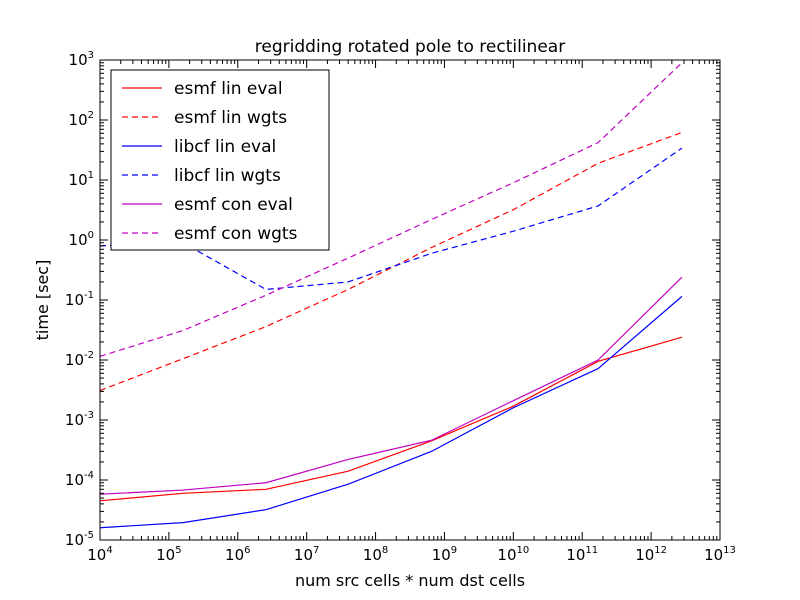 The height and width of the screenshot is (600, 800). What do you see at coordinates (227, 176) in the screenshot?
I see `legend-label: libcf lin wgts` at bounding box center [227, 176].